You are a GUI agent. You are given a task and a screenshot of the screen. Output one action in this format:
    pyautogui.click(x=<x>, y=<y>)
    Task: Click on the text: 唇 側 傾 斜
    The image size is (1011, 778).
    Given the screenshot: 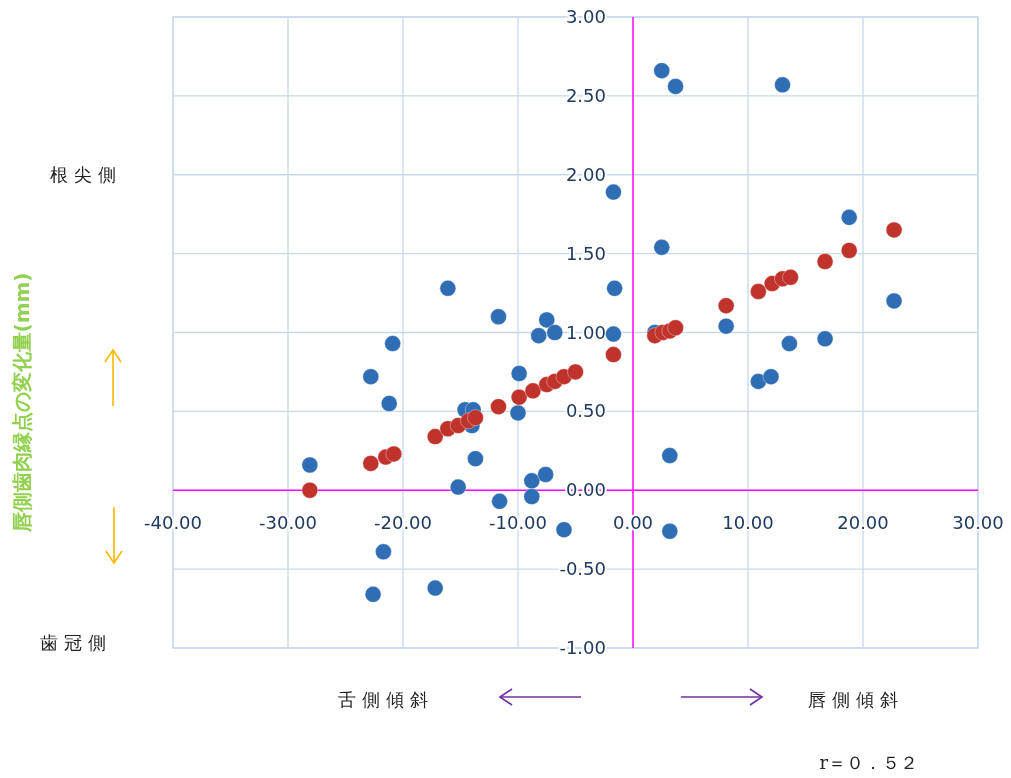 What is the action you would take?
    pyautogui.click(x=853, y=699)
    